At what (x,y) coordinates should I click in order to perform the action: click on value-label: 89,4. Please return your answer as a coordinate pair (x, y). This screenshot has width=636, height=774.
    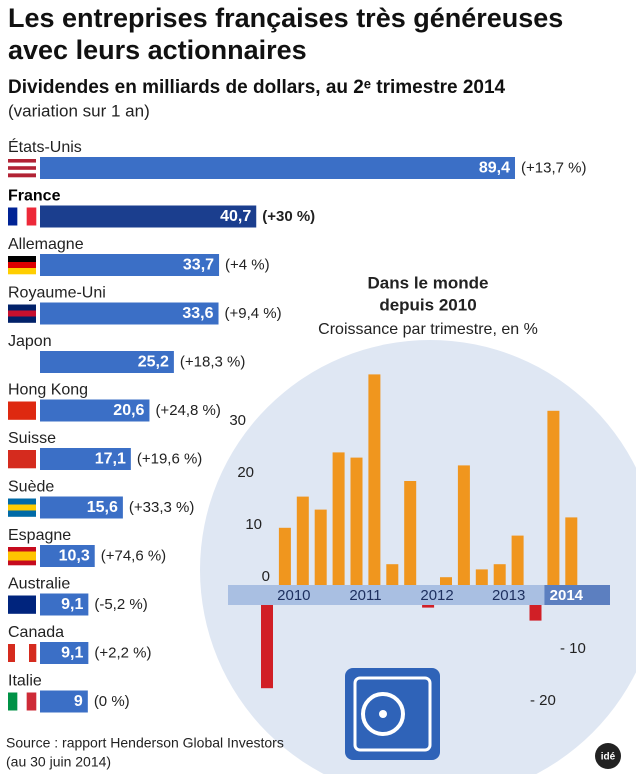
    Looking at the image, I should click on (494, 168).